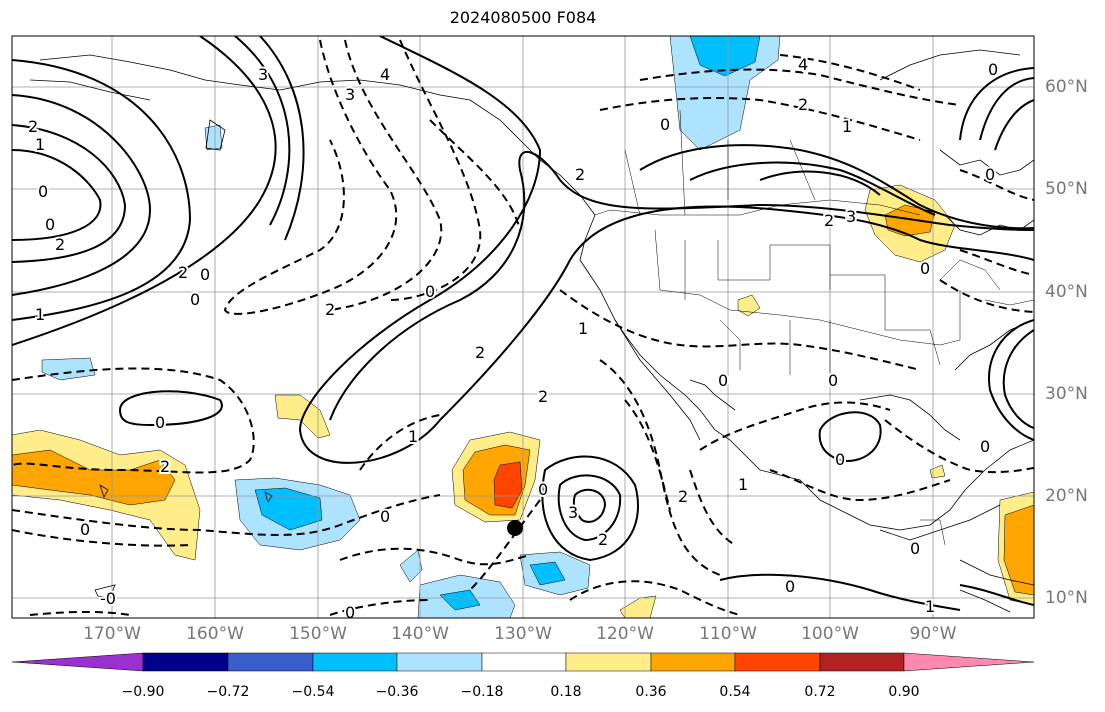 This screenshot has height=712, width=1105. What do you see at coordinates (651, 692) in the screenshot?
I see `colorbar-tick-label: 0.36` at bounding box center [651, 692].